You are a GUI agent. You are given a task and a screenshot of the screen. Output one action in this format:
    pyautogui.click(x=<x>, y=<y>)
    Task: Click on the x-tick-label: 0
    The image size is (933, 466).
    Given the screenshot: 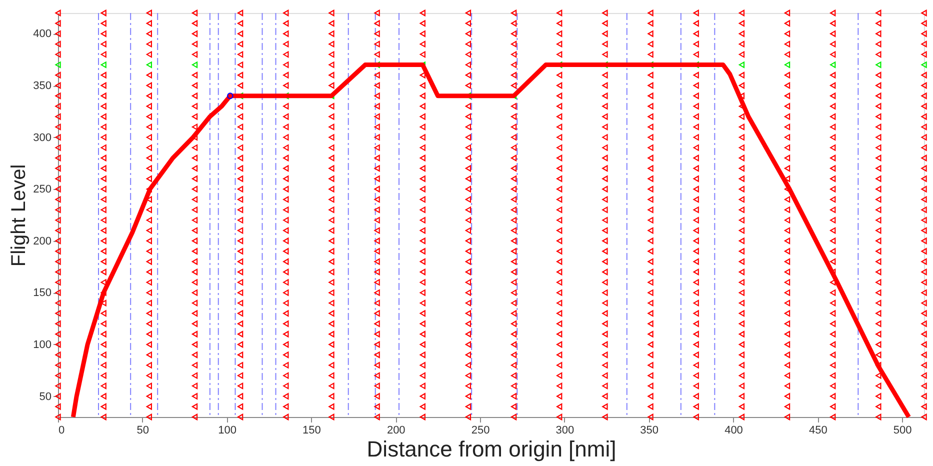 What is the action you would take?
    pyautogui.click(x=61, y=430)
    